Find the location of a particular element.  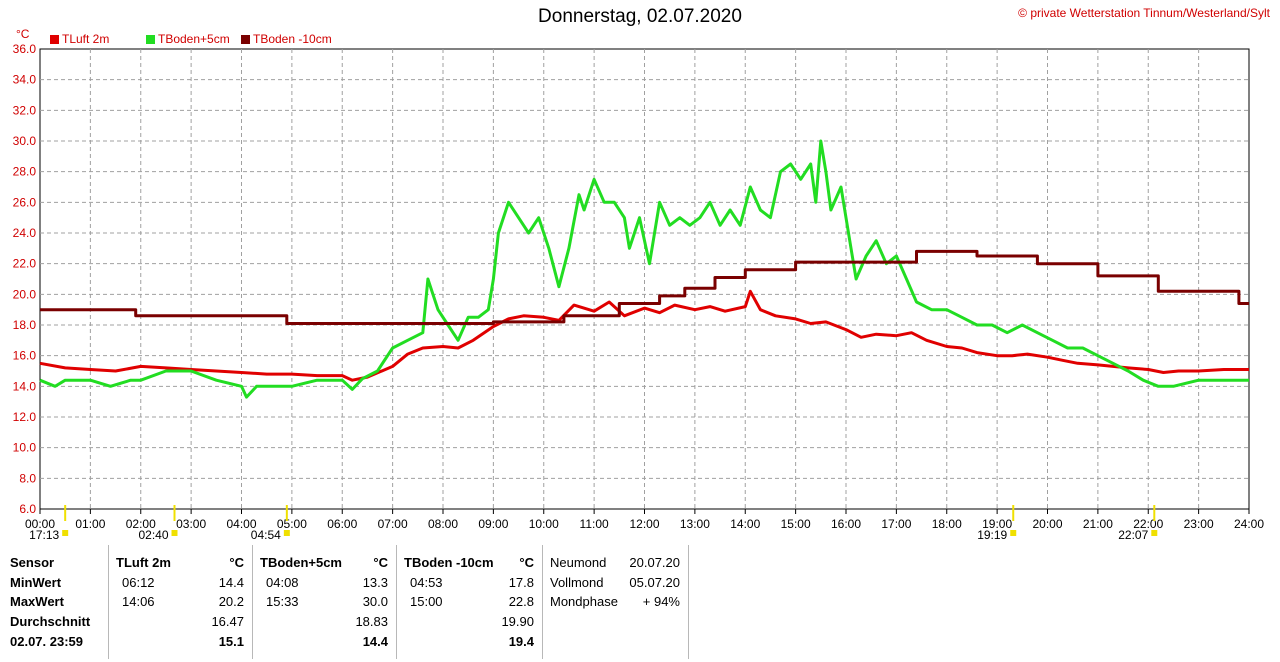

legend-label: TBoden -10cm is located at coordinates (292, 39).